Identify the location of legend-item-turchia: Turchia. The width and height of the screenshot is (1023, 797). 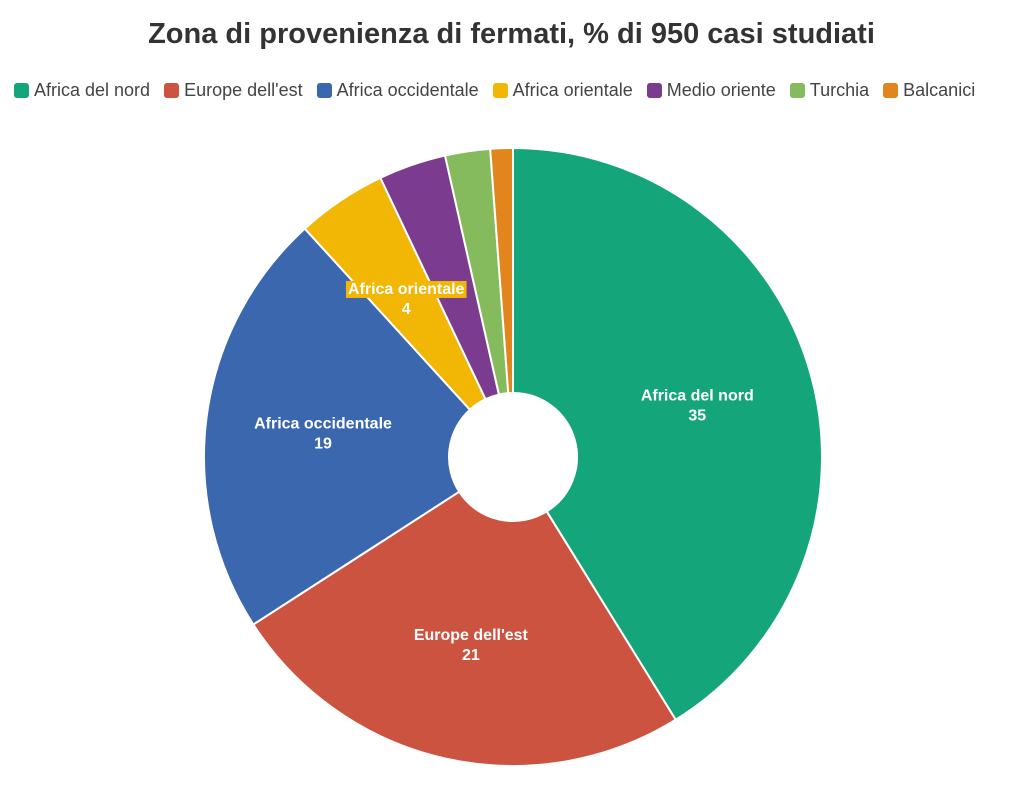
(829, 90).